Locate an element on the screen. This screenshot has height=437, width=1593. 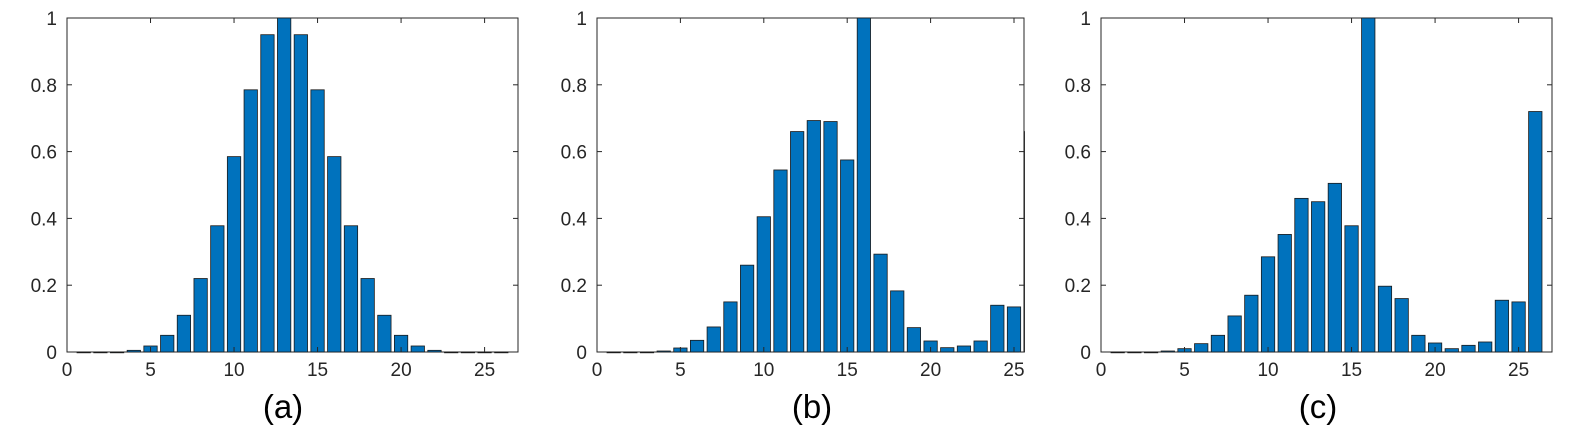
panel-caption: (c) is located at coordinates (1318, 406).